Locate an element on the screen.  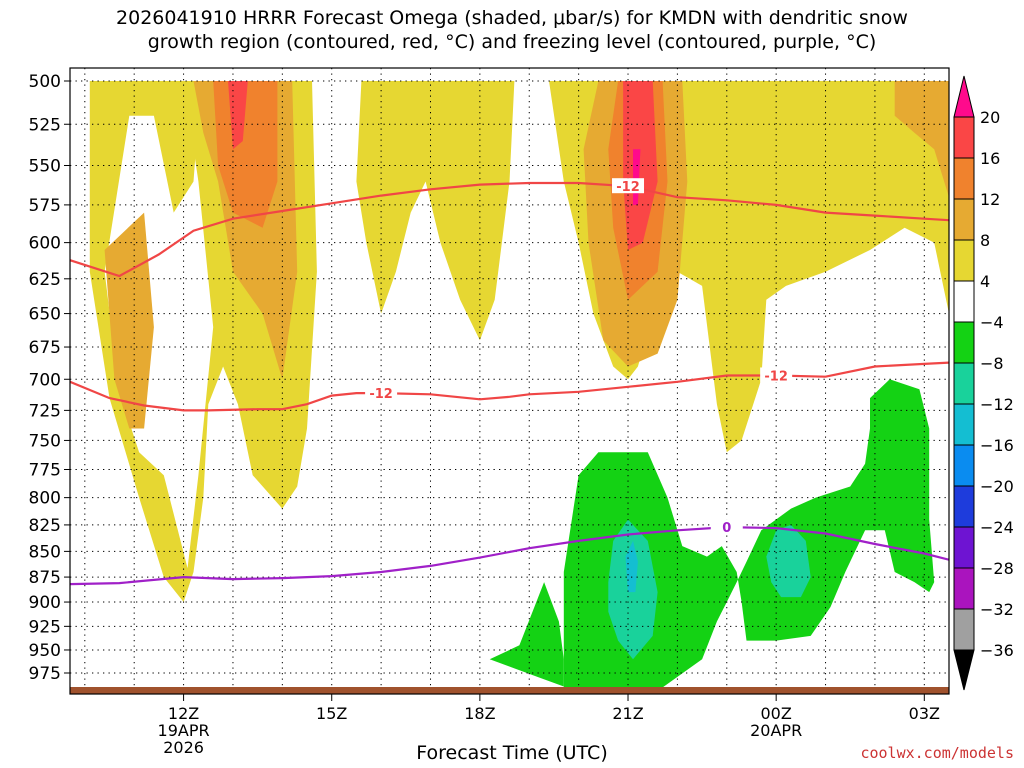
colorbar-label--24: −24 is located at coordinates (997, 527).